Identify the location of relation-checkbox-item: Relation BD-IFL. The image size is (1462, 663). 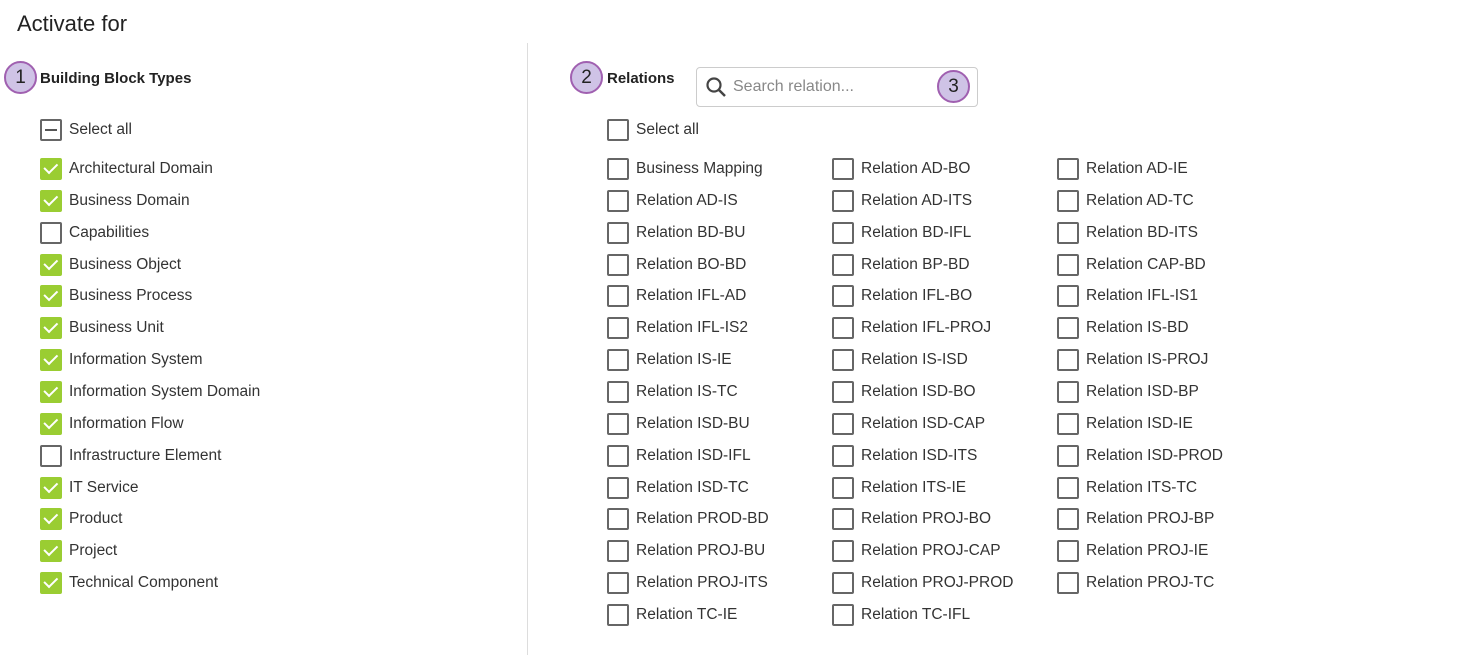
(901, 233).